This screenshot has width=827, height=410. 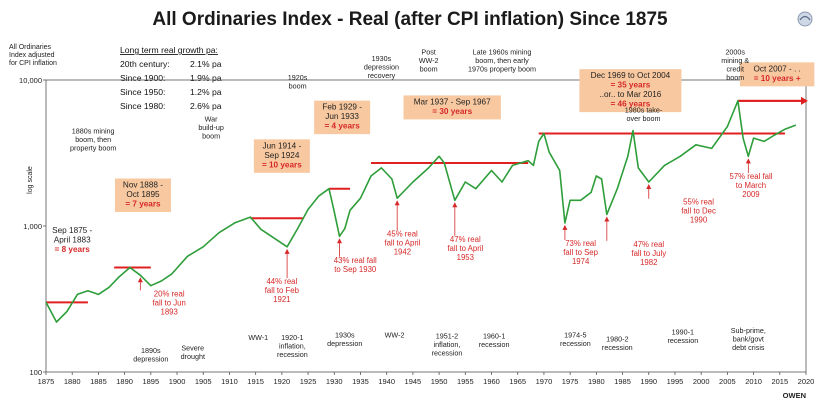 What do you see at coordinates (177, 381) in the screenshot?
I see `x-tick-label: 1900` at bounding box center [177, 381].